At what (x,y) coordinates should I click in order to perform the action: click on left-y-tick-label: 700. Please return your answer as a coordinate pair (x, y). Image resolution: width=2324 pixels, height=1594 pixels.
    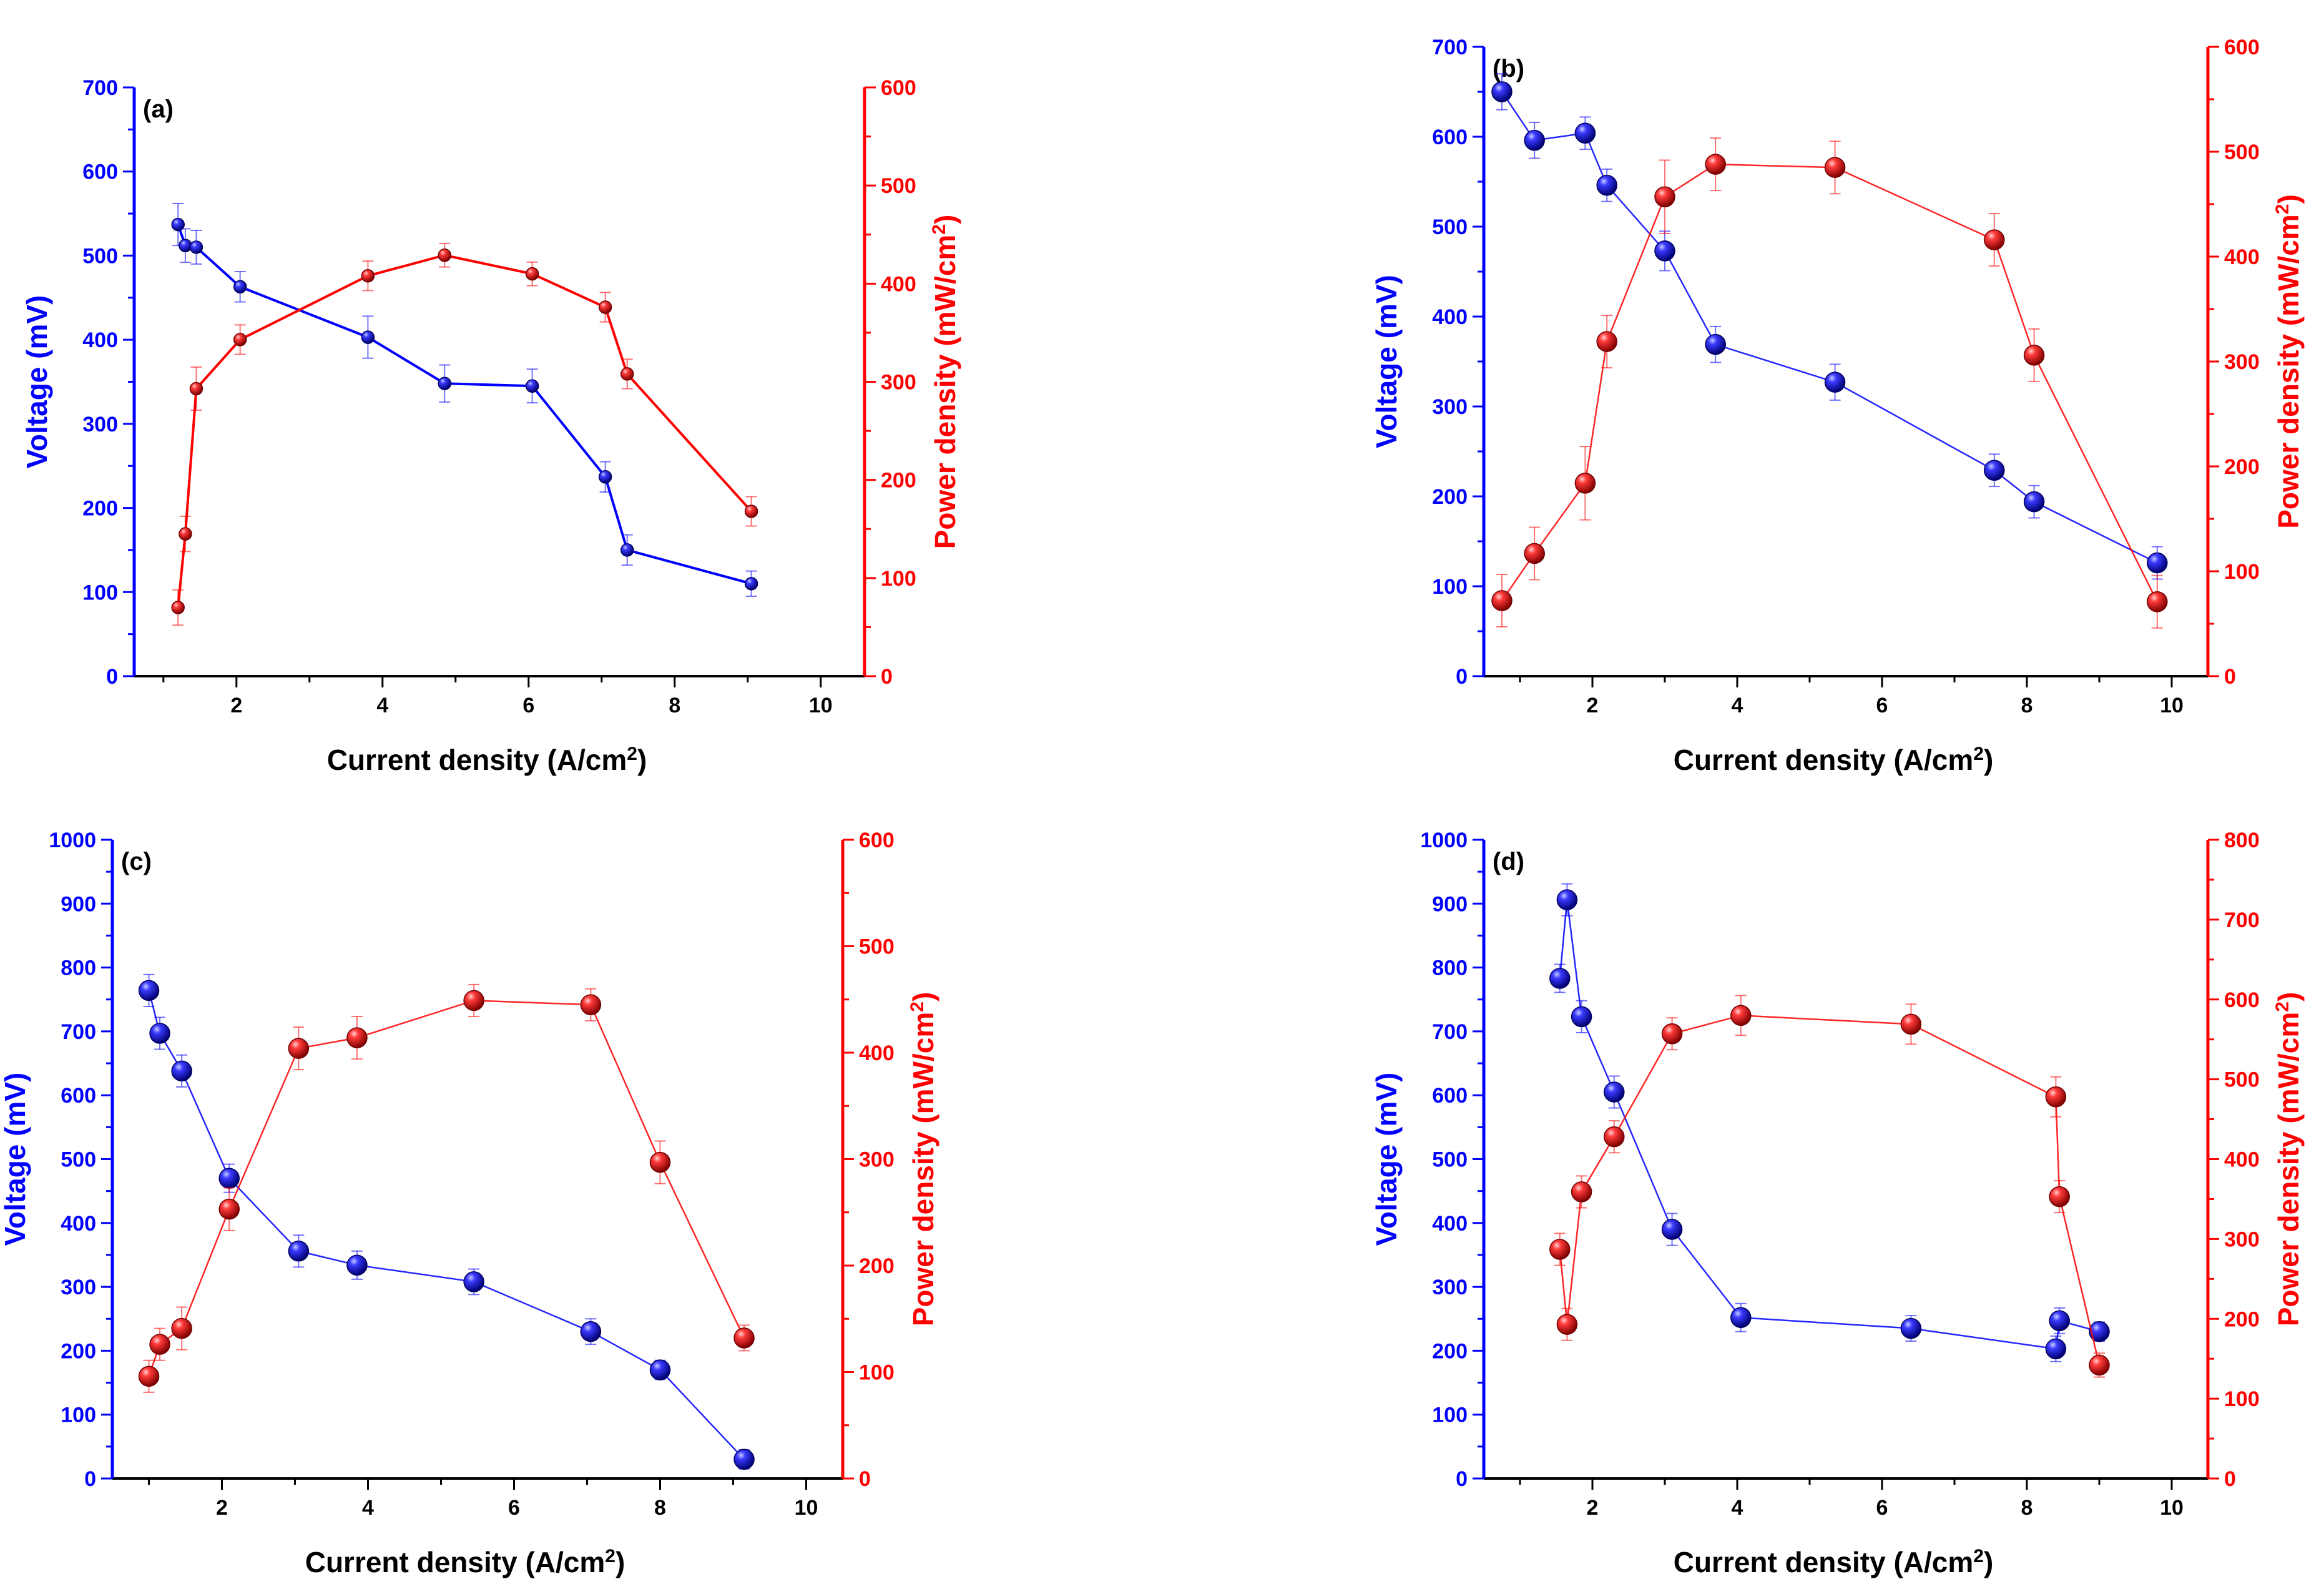
    Looking at the image, I should click on (78, 1032).